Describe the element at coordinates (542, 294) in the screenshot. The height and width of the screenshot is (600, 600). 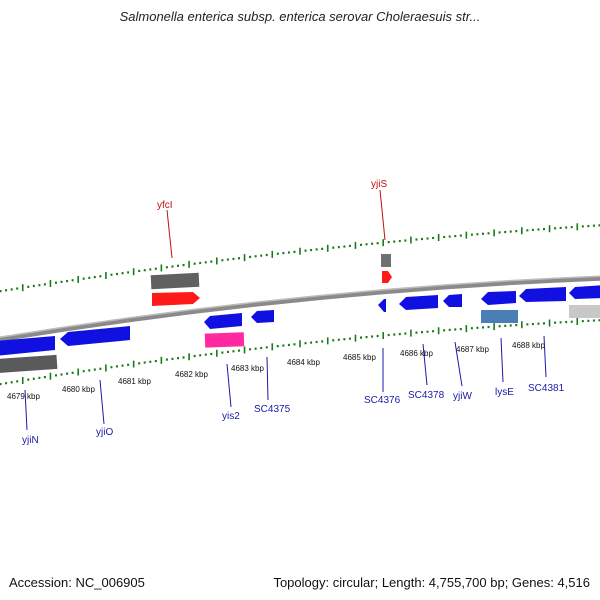
I see `feature-reverse-SC4381` at that location.